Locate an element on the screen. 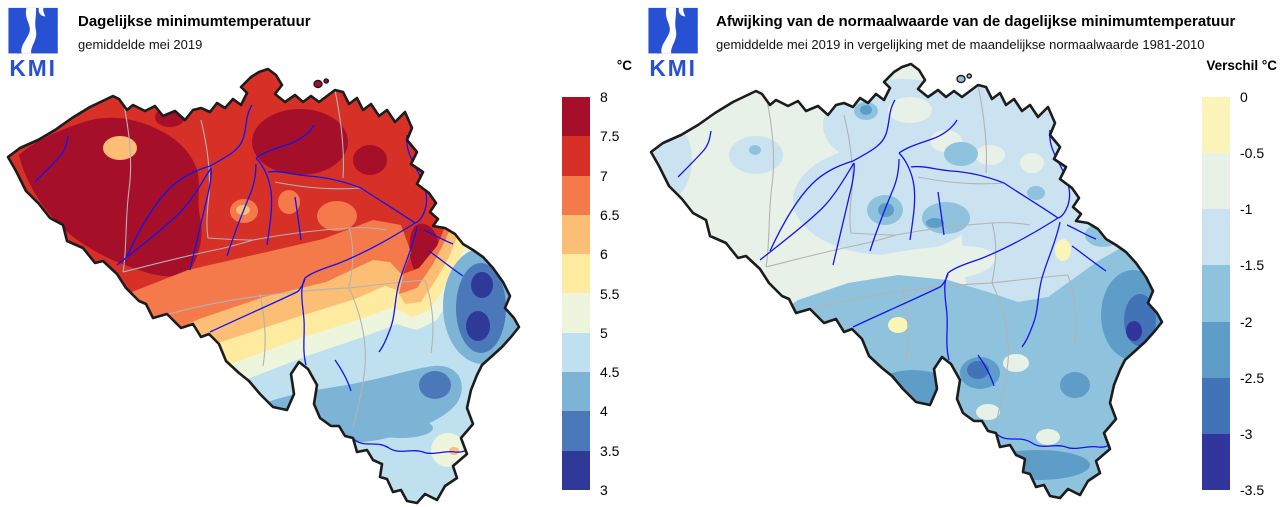 The height and width of the screenshot is (507, 1280). legend-unit-label: Verschil °C is located at coordinates (1241, 65).